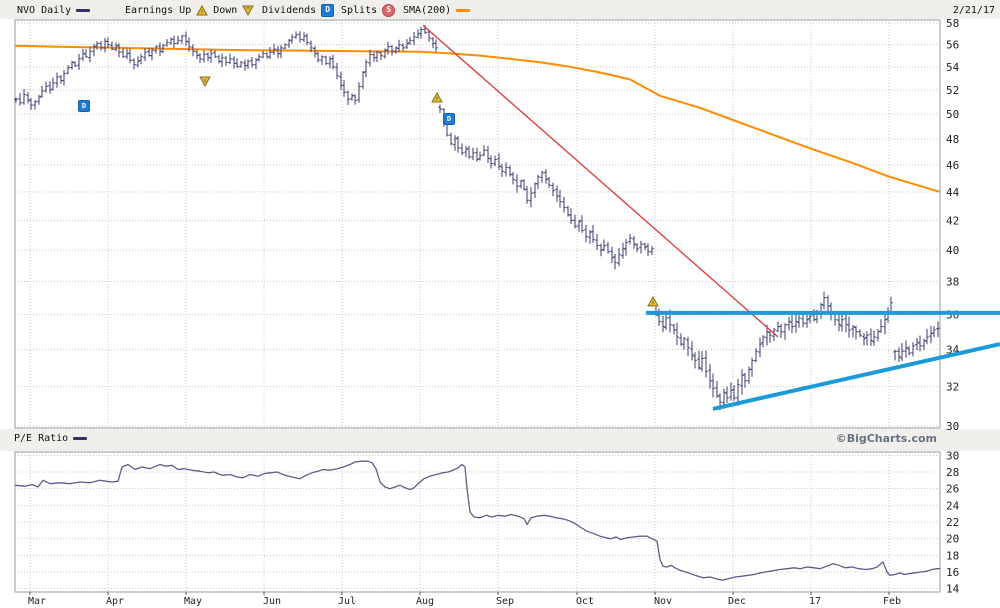 This screenshot has width=1000, height=608. What do you see at coordinates (952, 90) in the screenshot?
I see `price-axis-label: 52` at bounding box center [952, 90].